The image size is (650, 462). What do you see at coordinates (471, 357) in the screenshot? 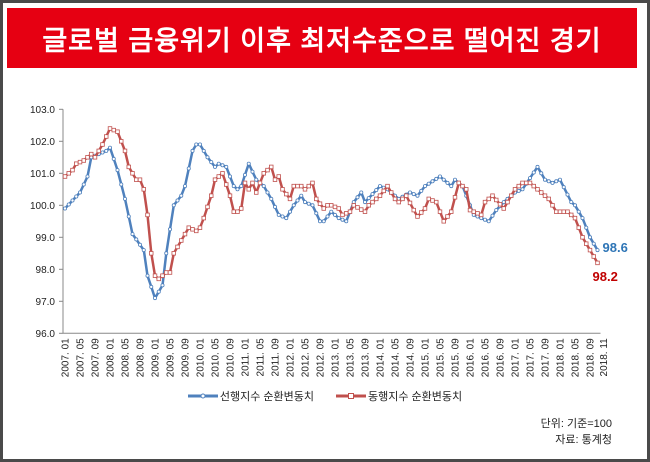
I see `x-tick-label: 2016. 01` at bounding box center [471, 357].